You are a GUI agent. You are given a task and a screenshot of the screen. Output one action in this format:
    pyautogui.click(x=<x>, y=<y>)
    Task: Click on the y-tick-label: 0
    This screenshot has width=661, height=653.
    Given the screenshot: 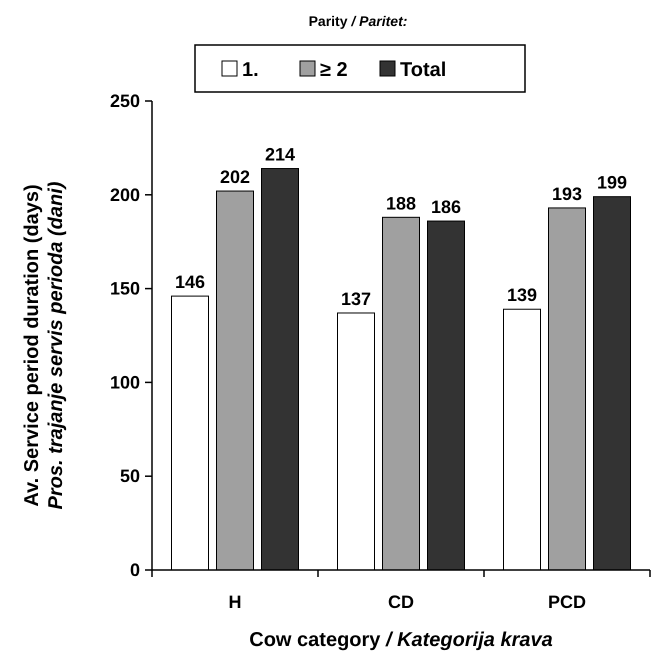 What is the action you would take?
    pyautogui.click(x=135, y=570)
    